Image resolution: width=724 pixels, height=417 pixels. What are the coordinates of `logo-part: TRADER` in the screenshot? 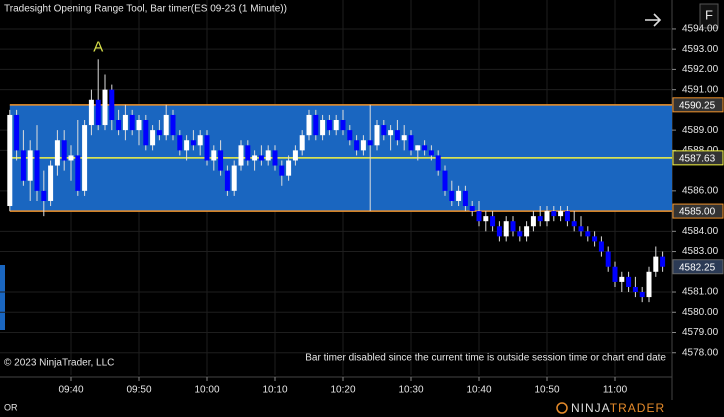 It's located at (637, 408).